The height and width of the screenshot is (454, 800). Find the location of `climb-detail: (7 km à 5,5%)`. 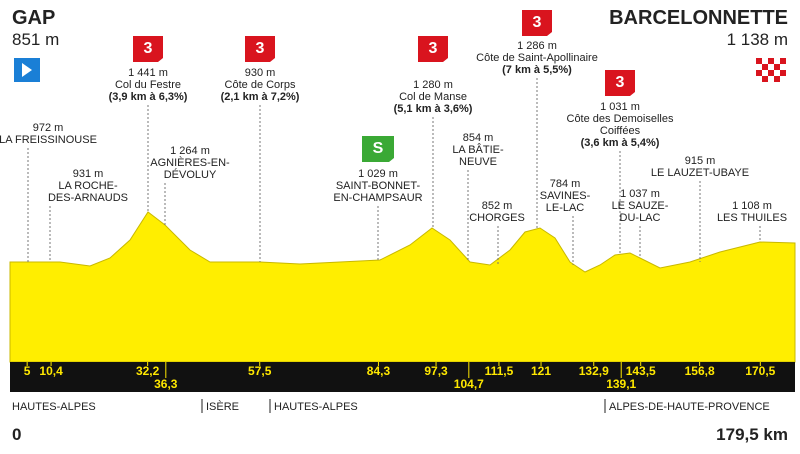

climb-detail: (7 km à 5,5%) is located at coordinates (537, 70).